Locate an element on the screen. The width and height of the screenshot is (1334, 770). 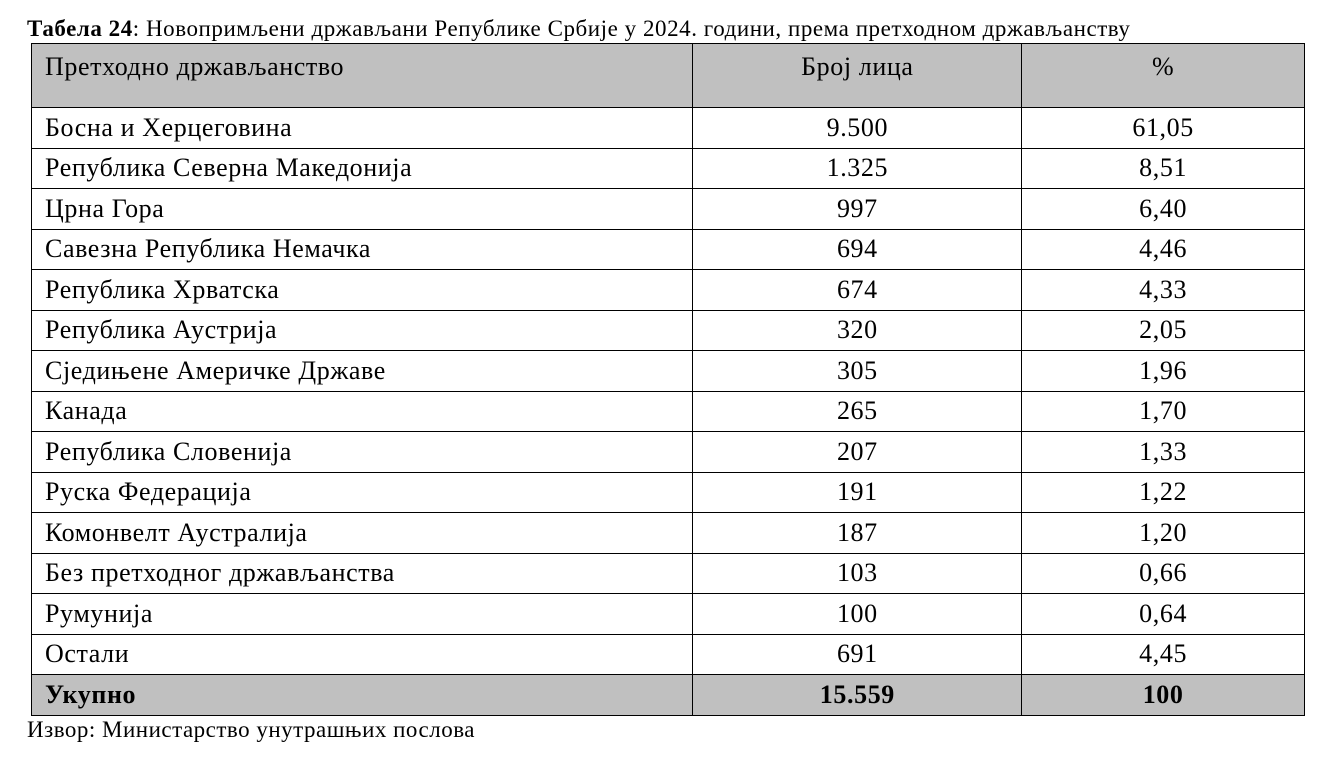
table-row: Комонвелт Аустралија 187 1,20 is located at coordinates (667, 533).